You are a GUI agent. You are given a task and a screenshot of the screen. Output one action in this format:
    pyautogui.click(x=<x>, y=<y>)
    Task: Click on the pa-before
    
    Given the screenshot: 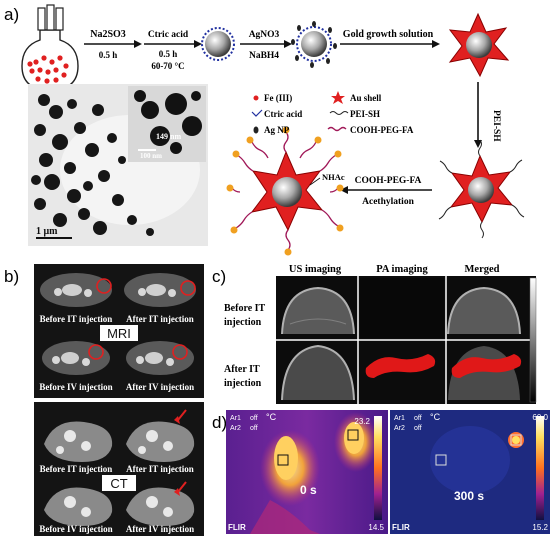 What is the action you would take?
    pyautogui.click(x=402, y=308)
    